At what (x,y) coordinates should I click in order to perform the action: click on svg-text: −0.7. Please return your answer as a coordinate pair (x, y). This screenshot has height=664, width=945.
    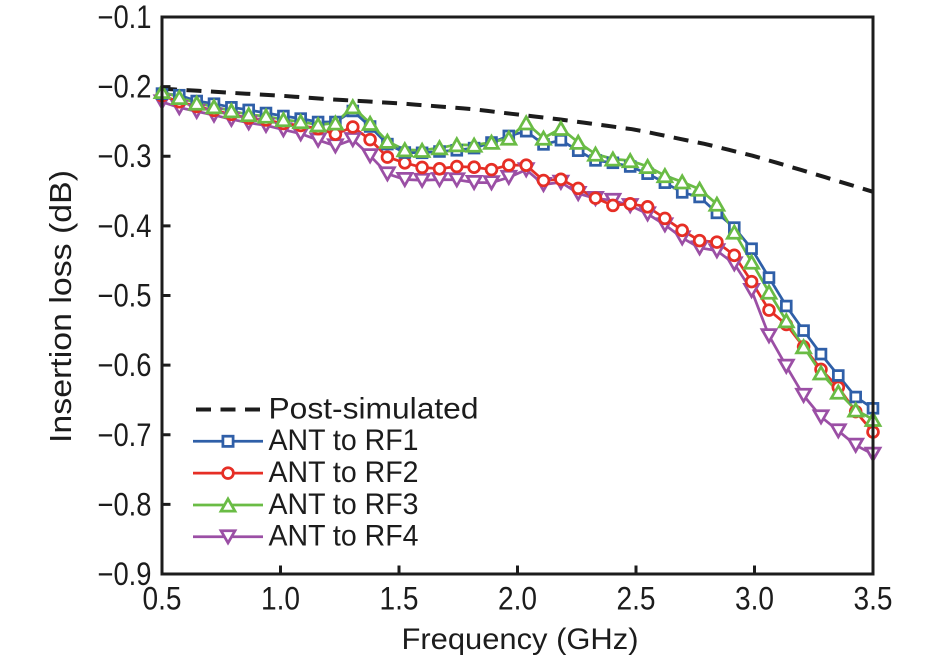
    Looking at the image, I should click on (125, 435).